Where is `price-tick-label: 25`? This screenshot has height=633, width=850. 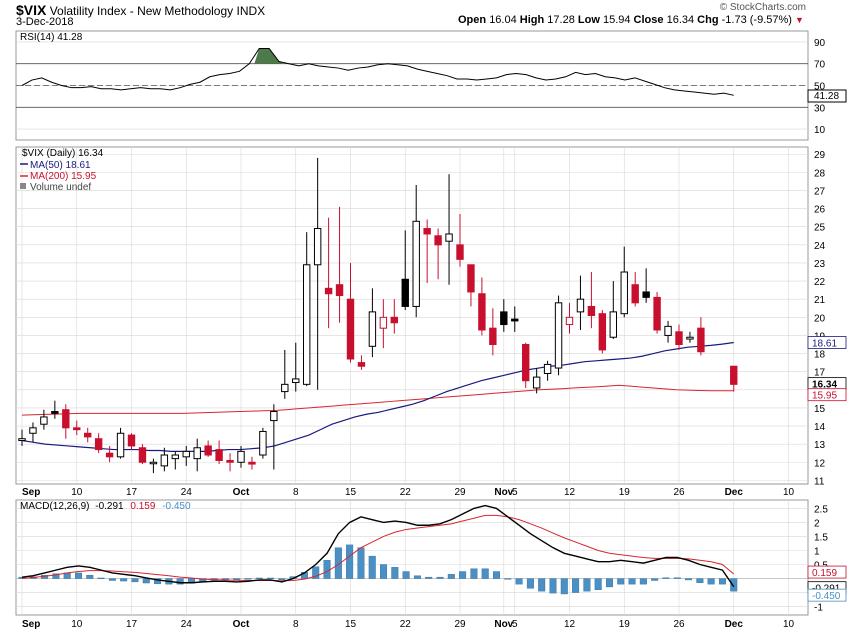 price-tick-label: 25 is located at coordinates (820, 228).